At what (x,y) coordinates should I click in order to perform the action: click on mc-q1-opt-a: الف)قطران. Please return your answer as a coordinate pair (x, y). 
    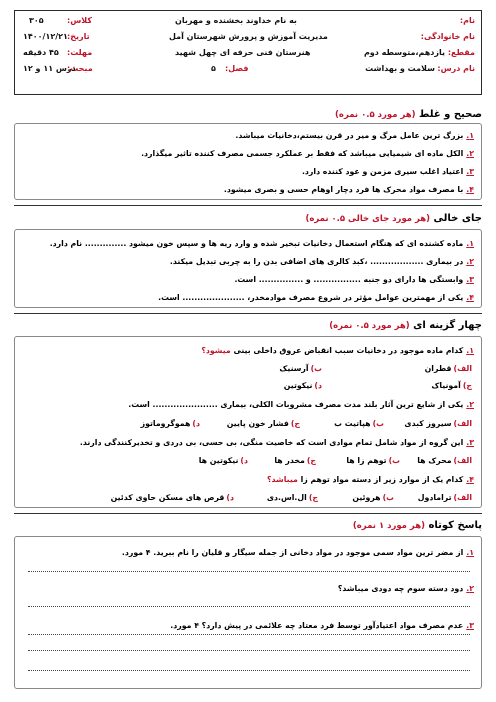
    Looking at the image, I should click on (448, 369).